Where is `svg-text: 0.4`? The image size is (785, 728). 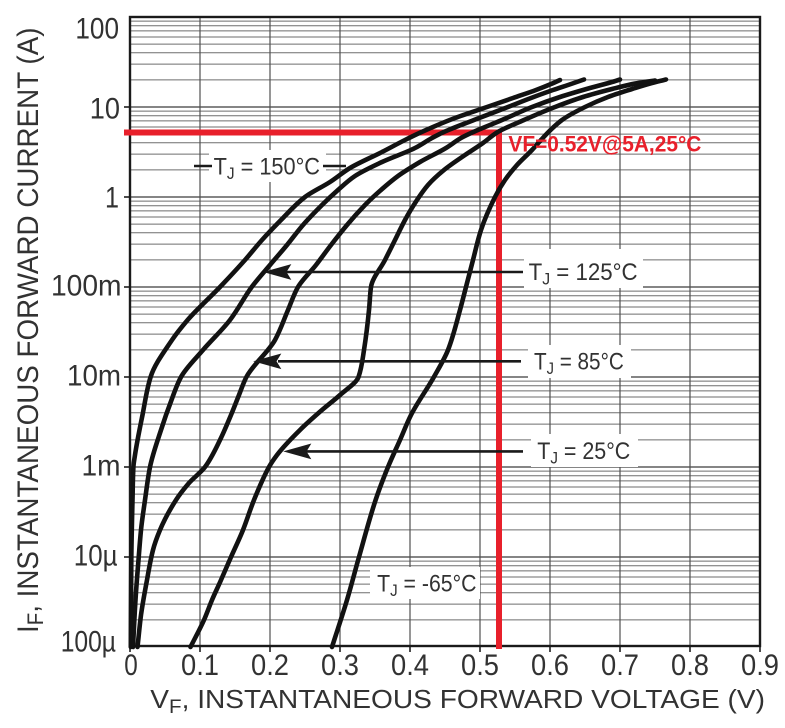 svg-text: 0.4 is located at coordinates (410, 665).